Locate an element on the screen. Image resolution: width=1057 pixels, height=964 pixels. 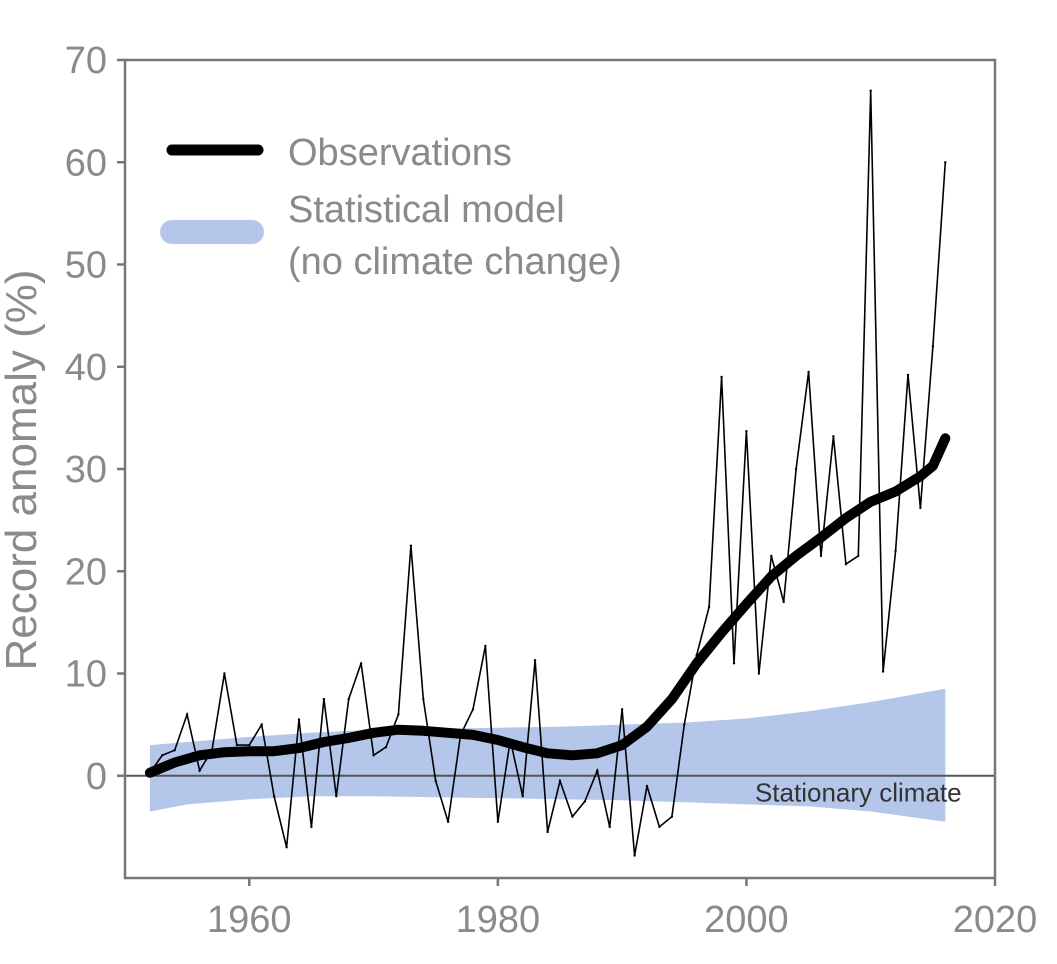
x-tick-label: 1960 is located at coordinates (249, 920).